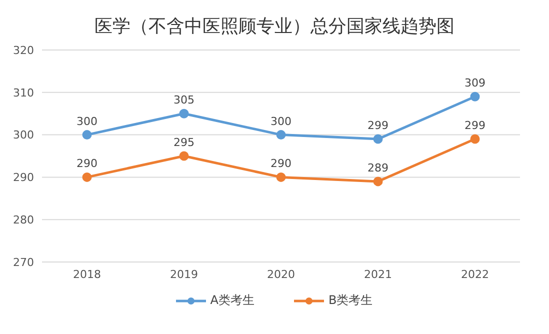 The width and height of the screenshot is (549, 334). I want to click on legend-label: A类考生, so click(232, 300).